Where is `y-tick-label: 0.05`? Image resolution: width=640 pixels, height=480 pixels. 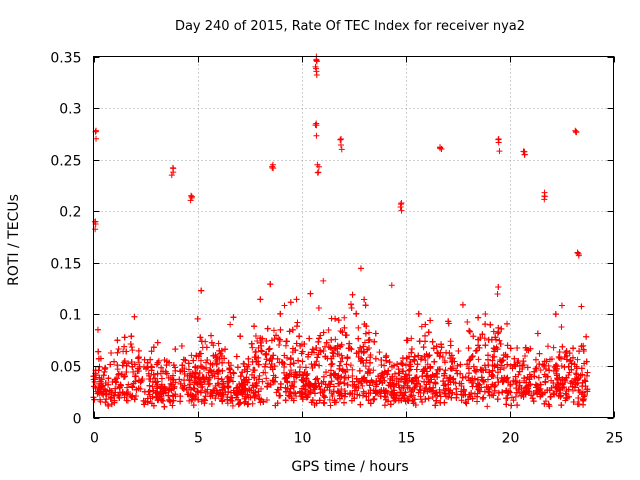 y-tick-label: 0.05 is located at coordinates (65, 368).